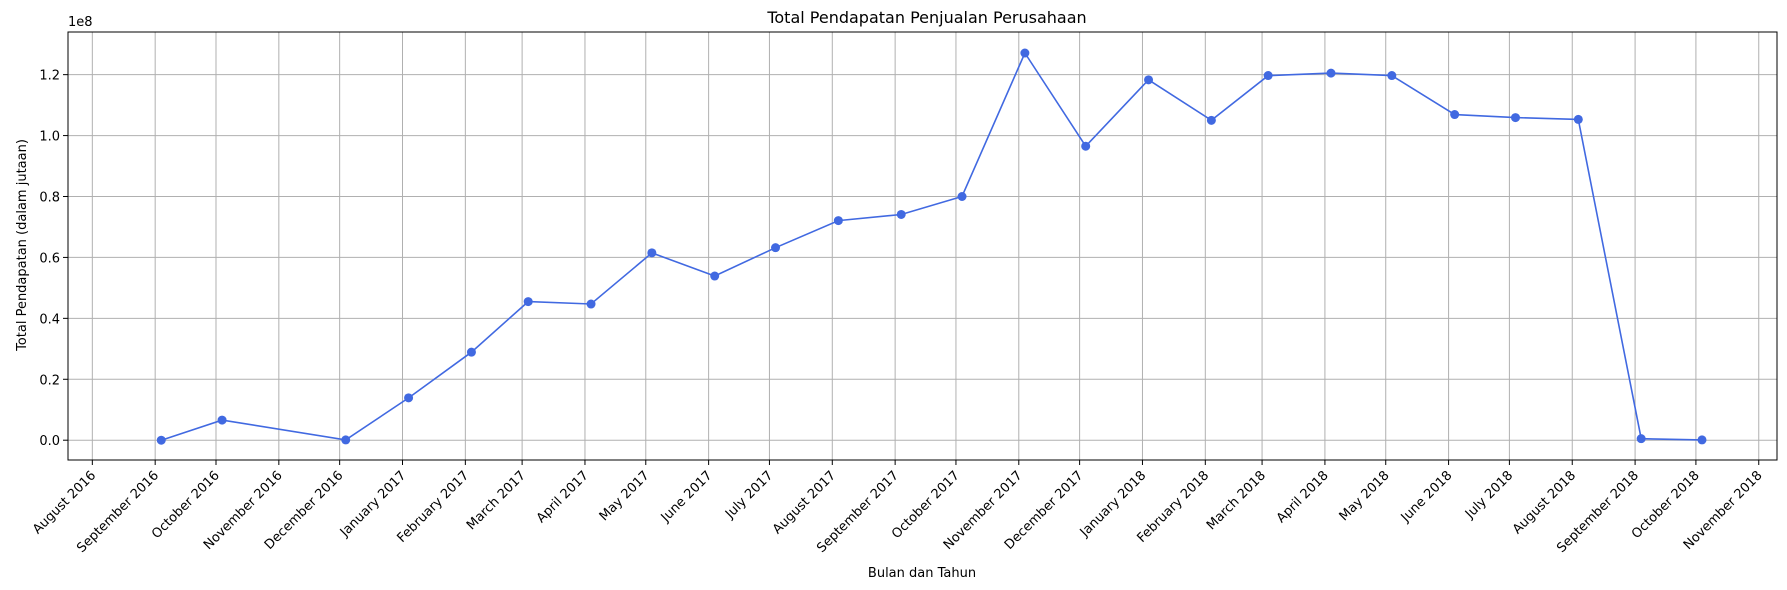 This screenshot has height=590, width=1787. What do you see at coordinates (563, 497) in the screenshot?
I see `x-tick-label: April 2017` at bounding box center [563, 497].